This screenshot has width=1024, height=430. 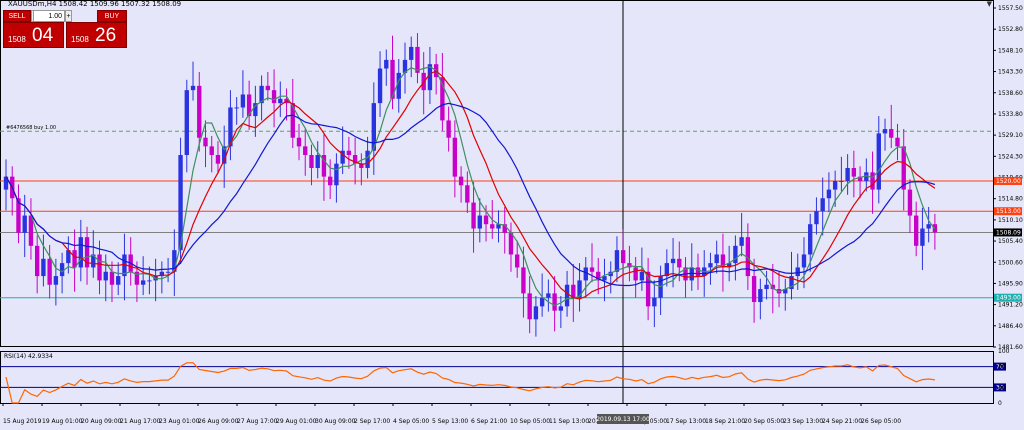 What do you see at coordinates (1010, 326) in the screenshot?
I see `y-tick-label: 1486.40` at bounding box center [1010, 326].